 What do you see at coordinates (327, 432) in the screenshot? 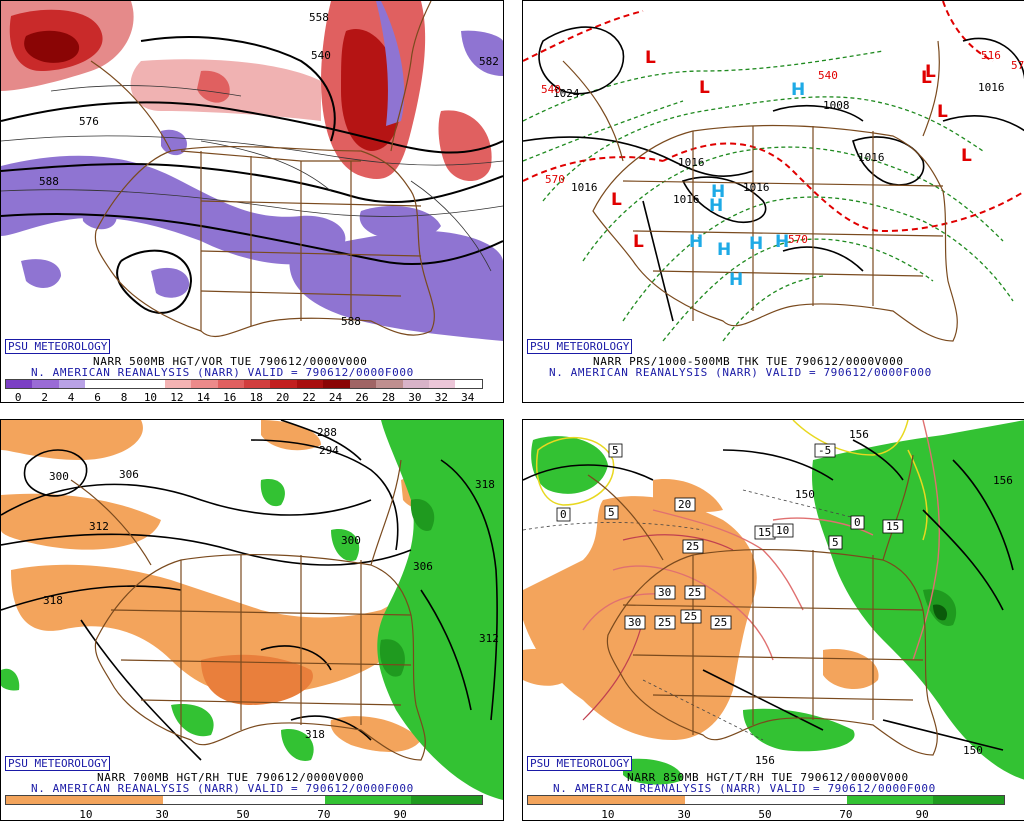
I see `contour-label: 288` at bounding box center [327, 432].